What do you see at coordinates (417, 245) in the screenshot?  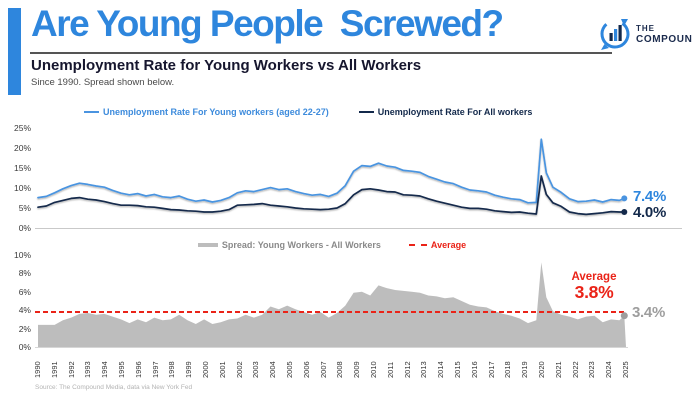 I see `average-dash-swatch-icon` at bounding box center [417, 245].